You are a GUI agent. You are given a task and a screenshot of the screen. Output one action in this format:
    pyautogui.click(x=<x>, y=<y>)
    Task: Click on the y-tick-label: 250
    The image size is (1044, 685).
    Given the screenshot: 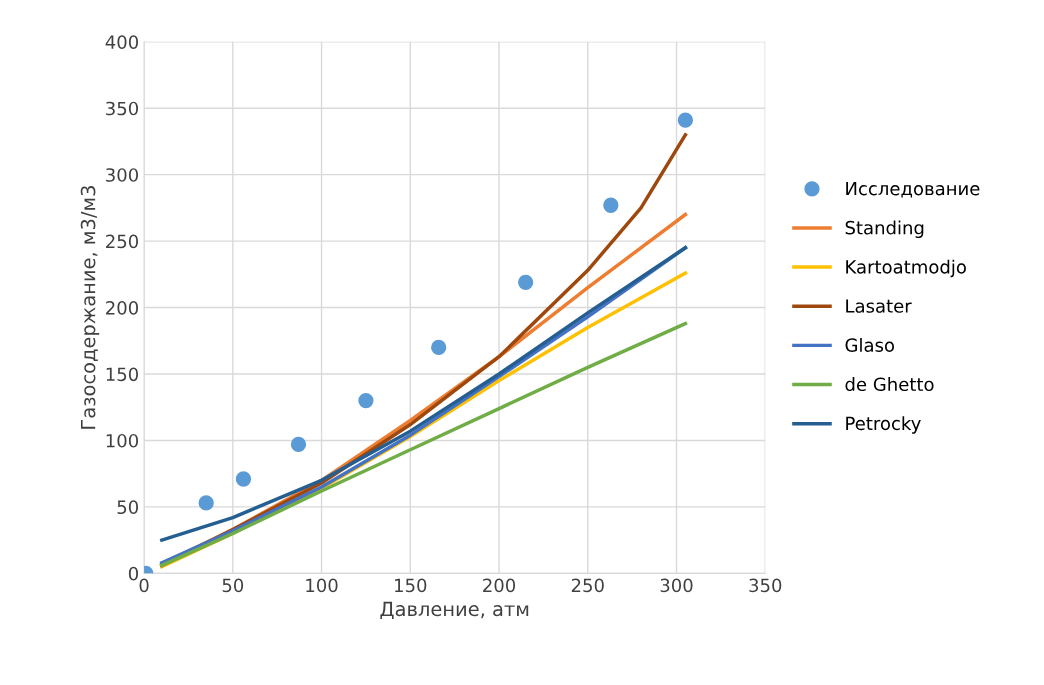 What is the action you would take?
    pyautogui.click(x=122, y=241)
    